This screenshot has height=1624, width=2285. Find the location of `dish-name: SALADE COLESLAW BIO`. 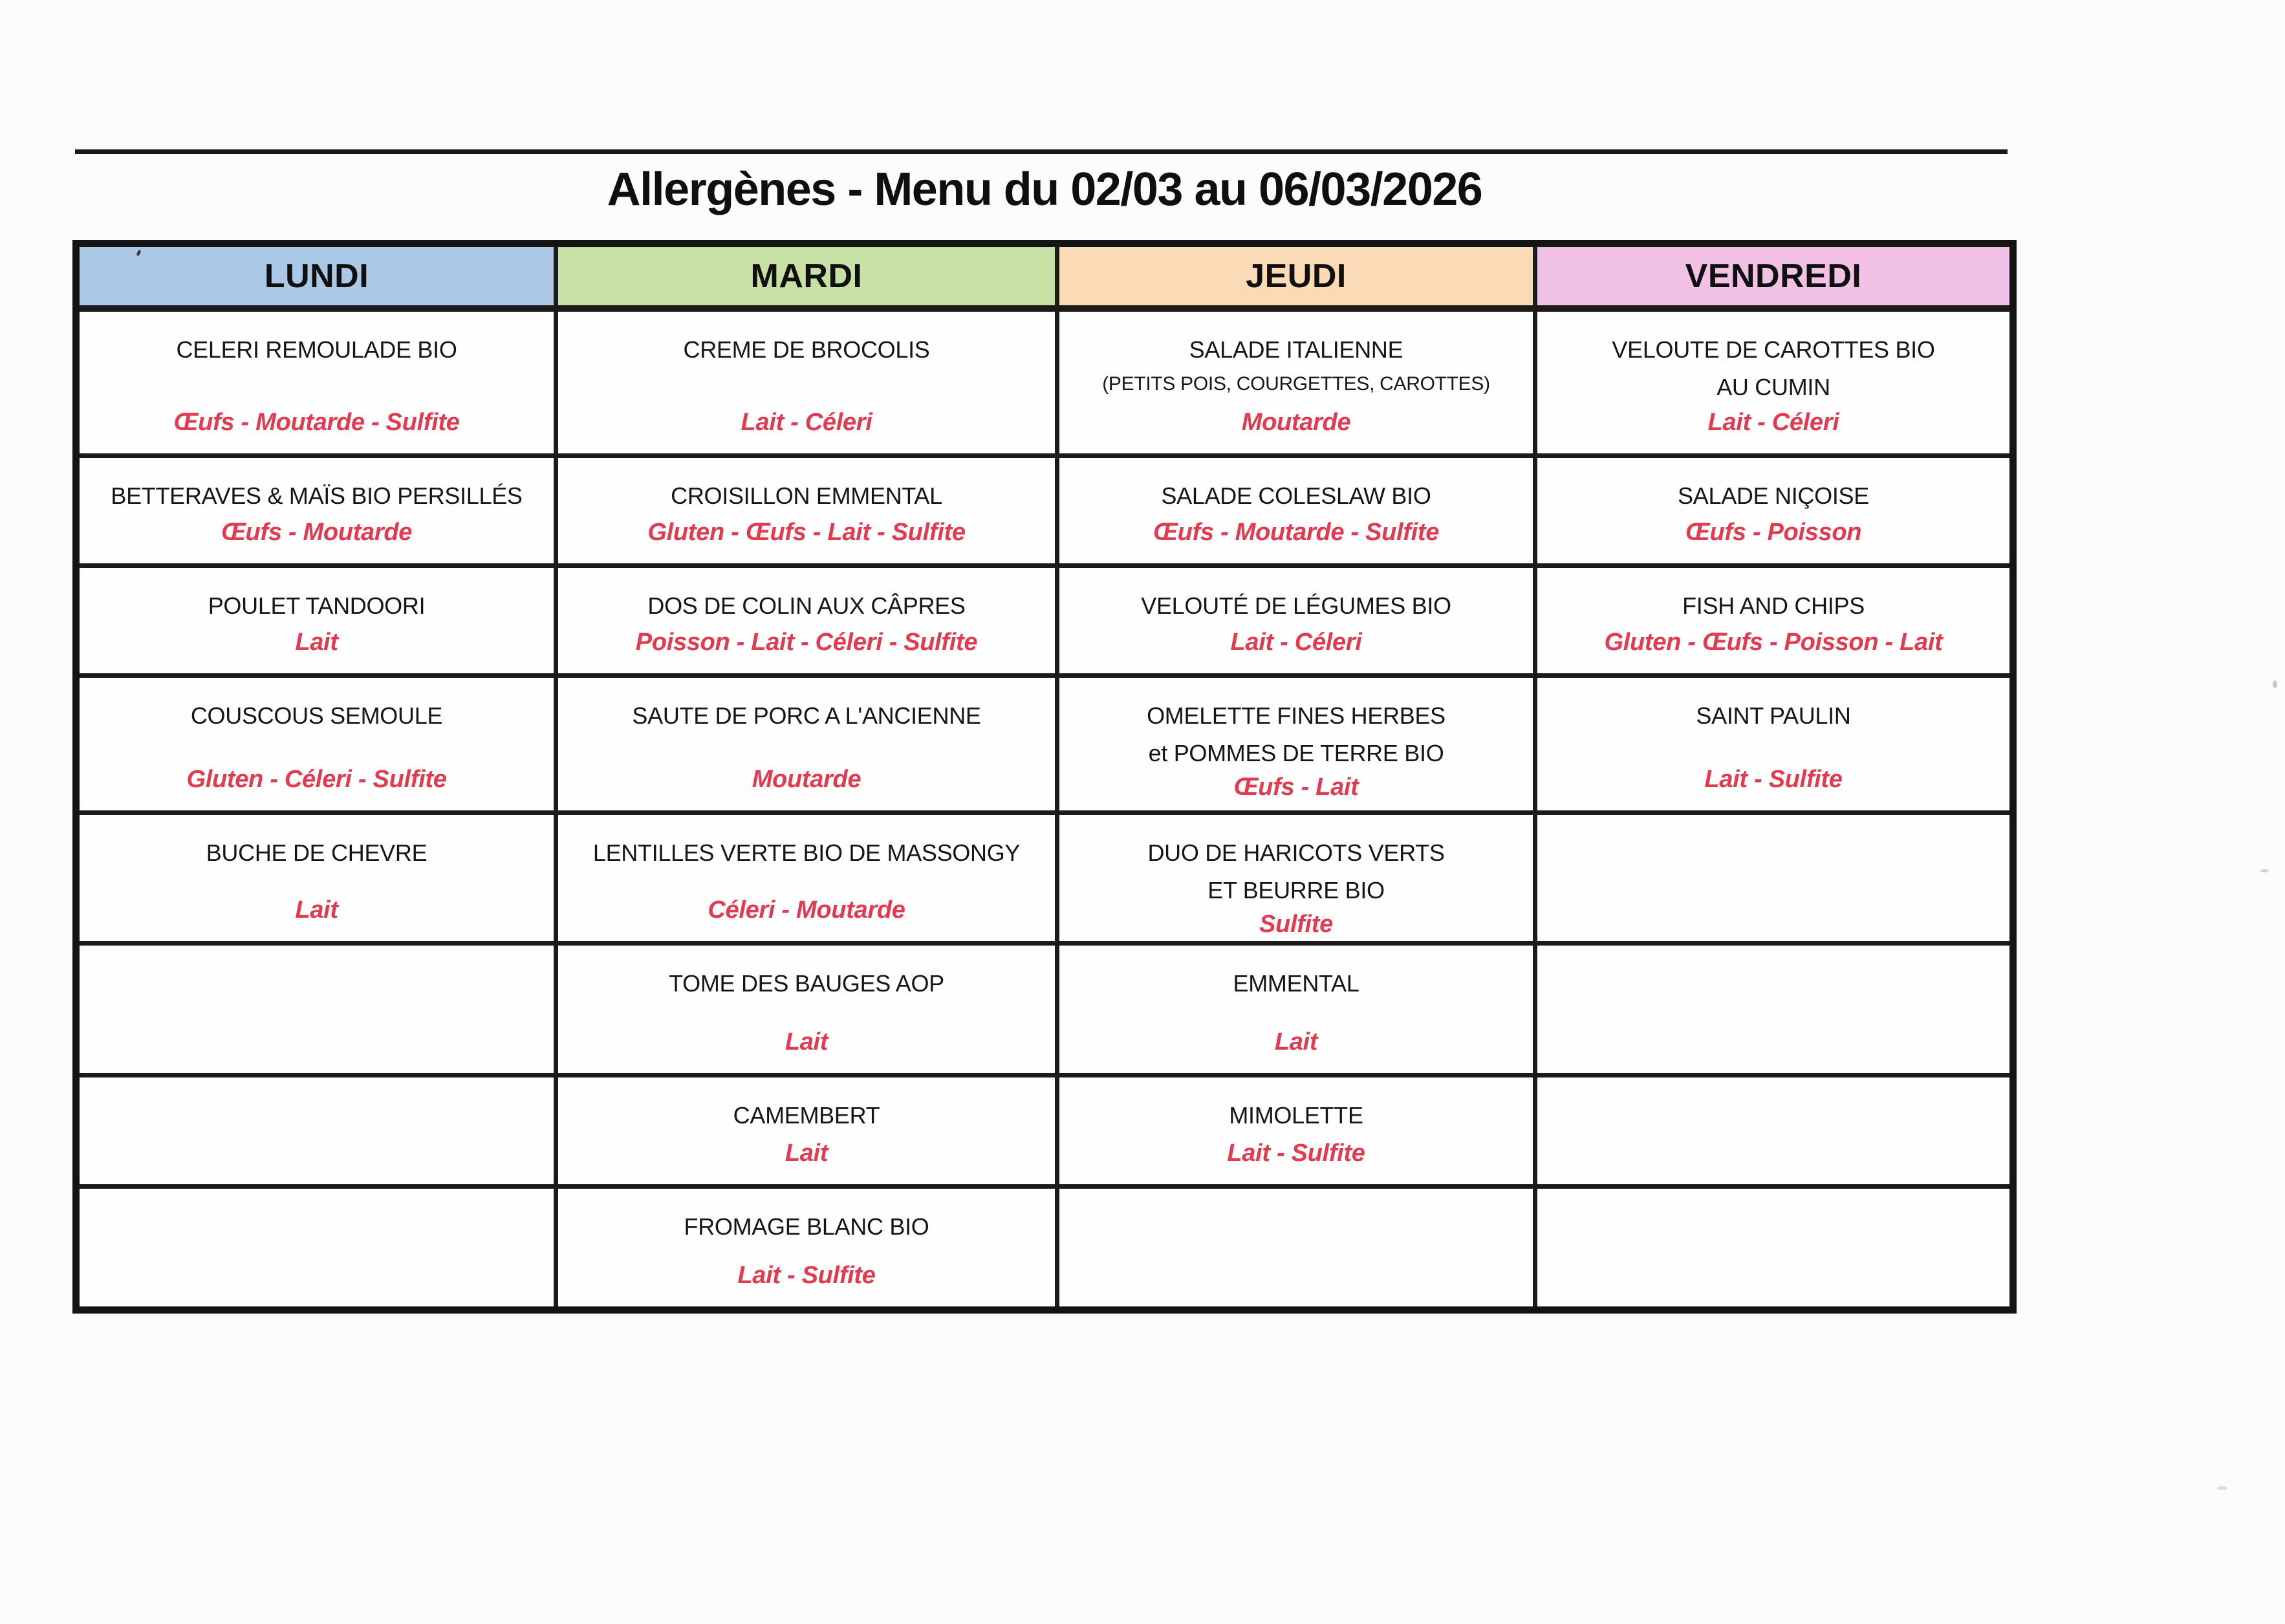

dish-name: SALADE COLESLAW BIO is located at coordinates (1296, 496).